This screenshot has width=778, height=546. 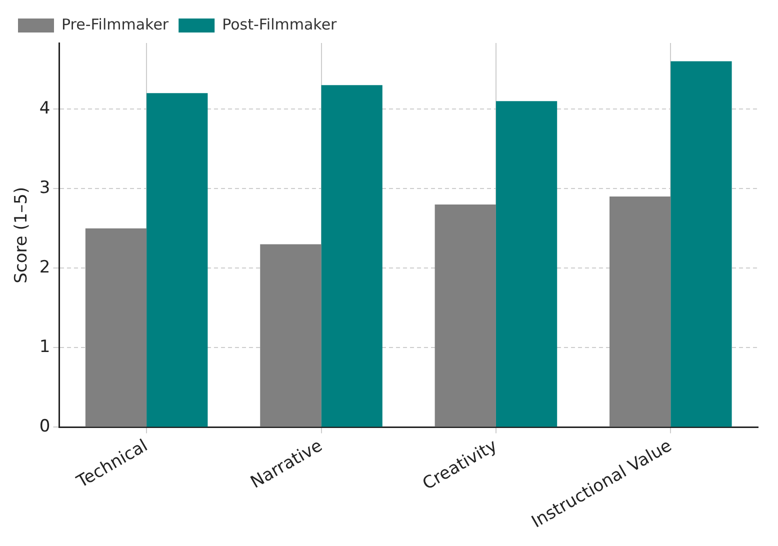 What do you see at coordinates (44, 426) in the screenshot?
I see `y-tick-label: 0` at bounding box center [44, 426].